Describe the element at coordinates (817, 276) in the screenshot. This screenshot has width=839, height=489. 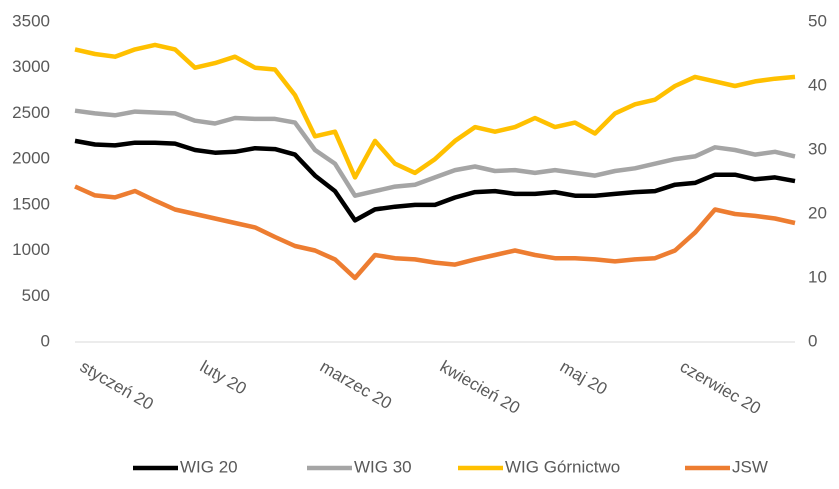
I see `y2-tick-label: 10` at that location.